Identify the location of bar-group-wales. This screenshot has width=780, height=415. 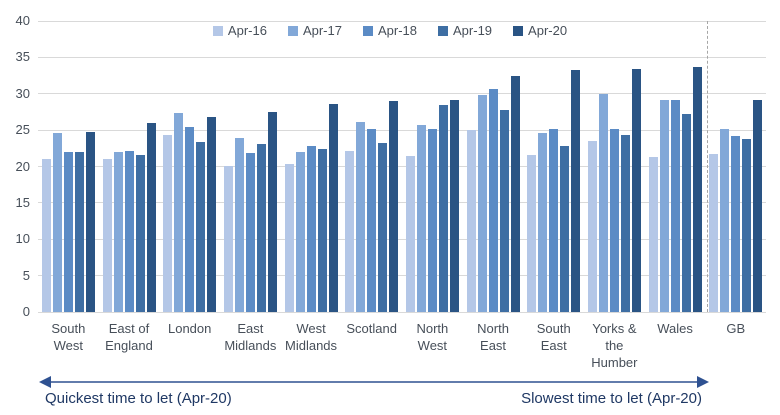
(675, 166).